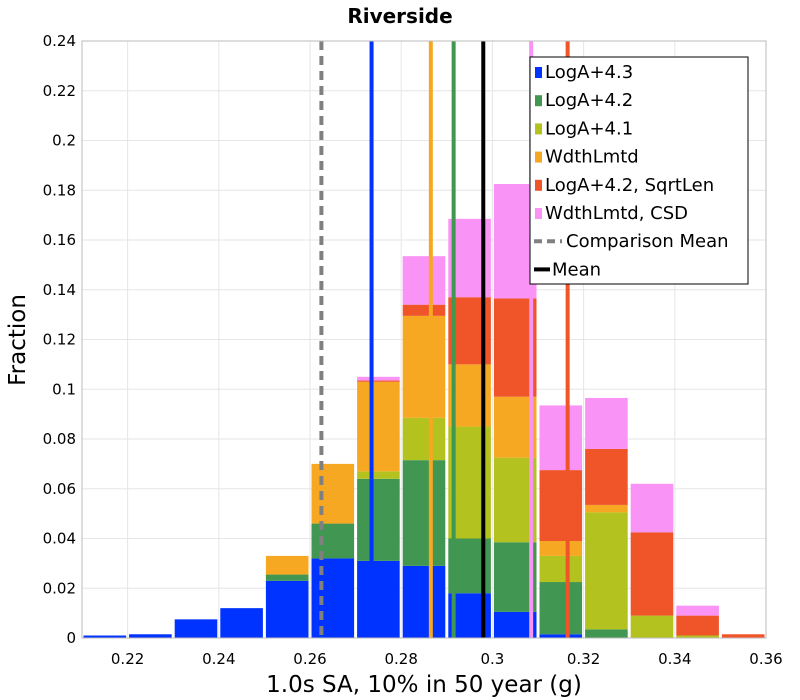 The image size is (800, 700). What do you see at coordinates (127, 659) in the screenshot?
I see `x-tick-label: 0.22` at bounding box center [127, 659].